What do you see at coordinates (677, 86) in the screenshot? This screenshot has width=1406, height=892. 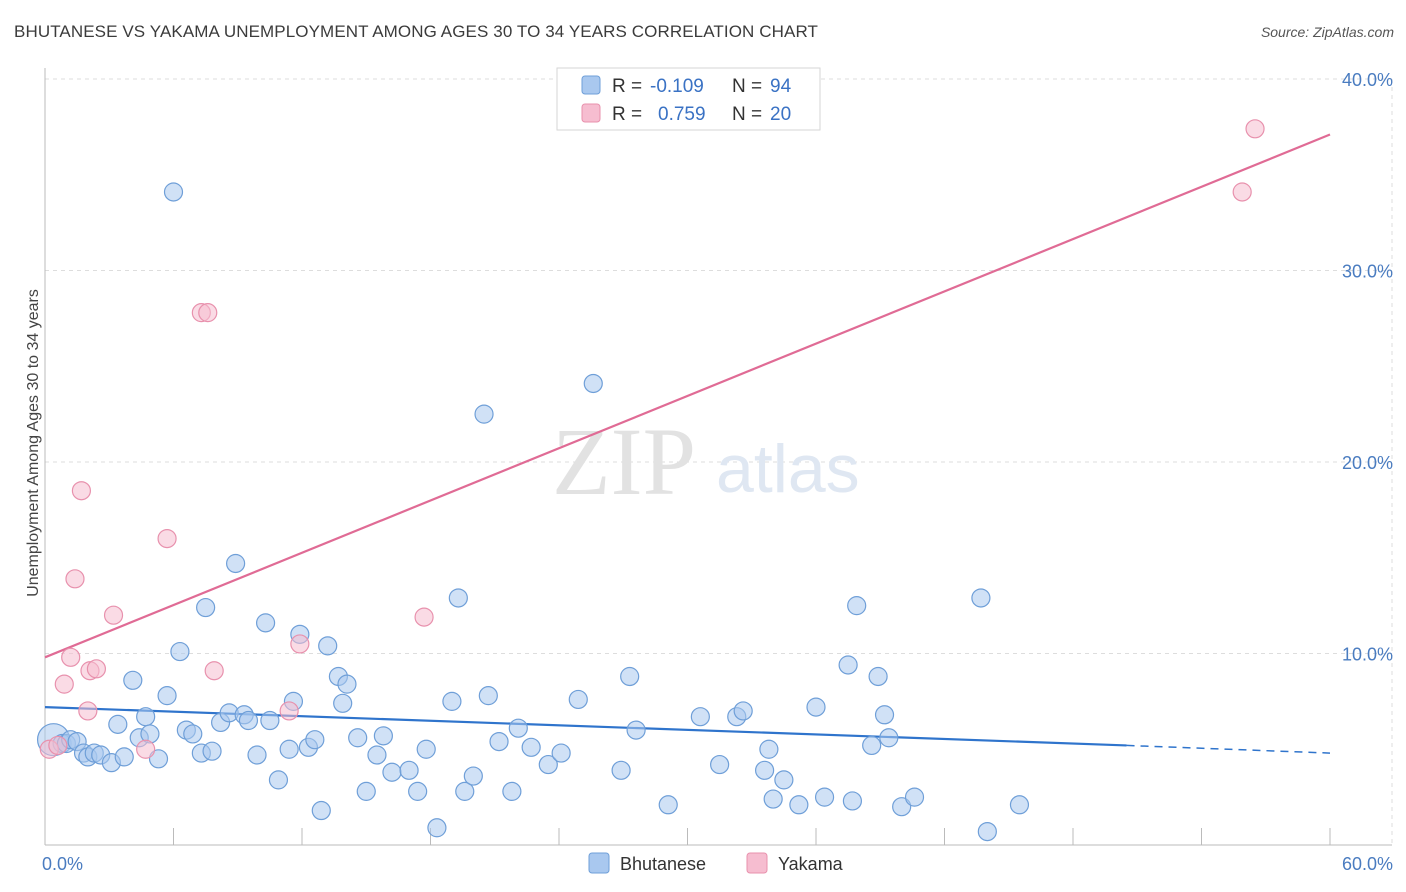 I see `legend-r-value-bhutanese: -0.109` at bounding box center [677, 86].